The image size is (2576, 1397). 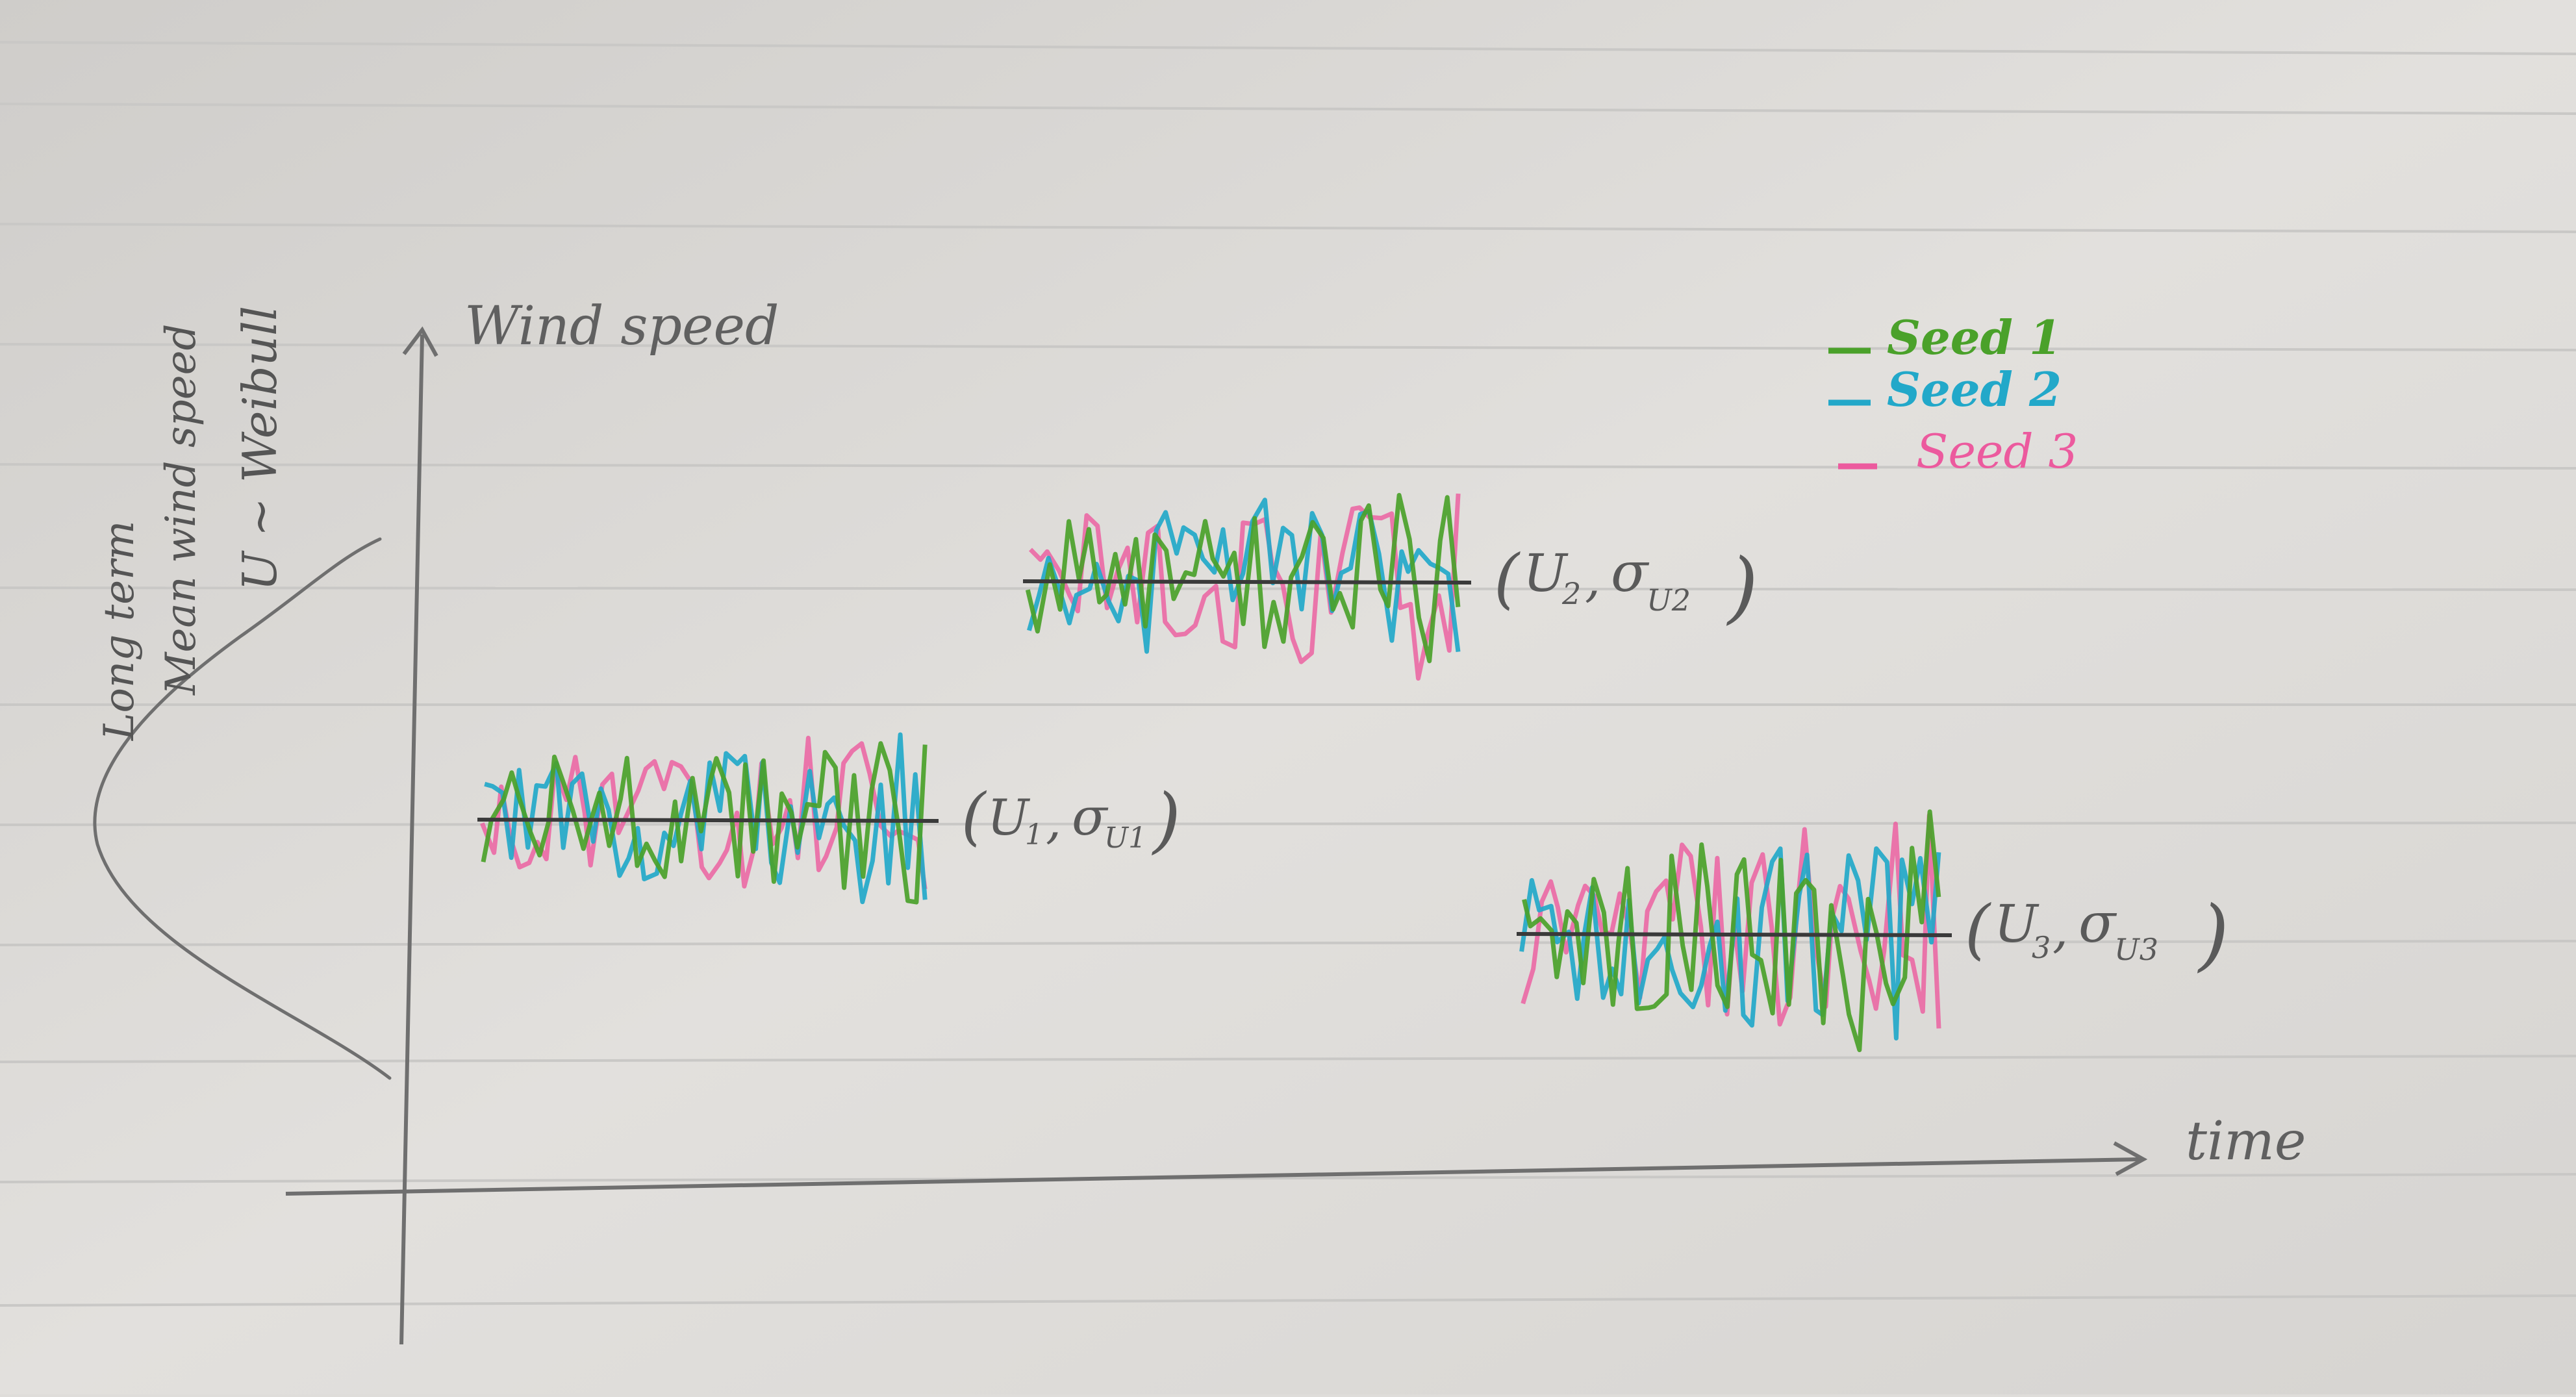 What do you see at coordinates (1009, 817) in the screenshot?
I see `segment-1-u: U` at bounding box center [1009, 817].